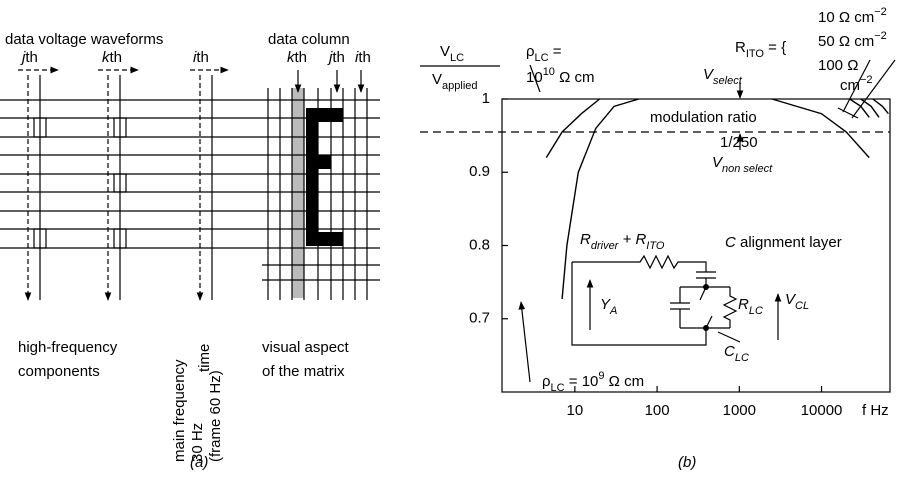  Describe the element at coordinates (84, 39) in the screenshot. I see `waveforms-title: data voltage waveforms` at that location.